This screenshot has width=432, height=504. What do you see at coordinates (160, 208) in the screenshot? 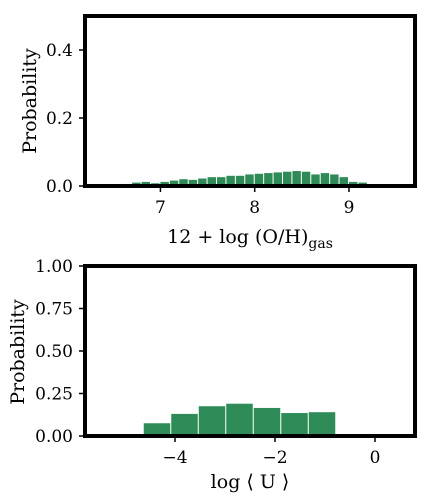
I see `chart-1-x-tick-label: 7` at bounding box center [160, 208].